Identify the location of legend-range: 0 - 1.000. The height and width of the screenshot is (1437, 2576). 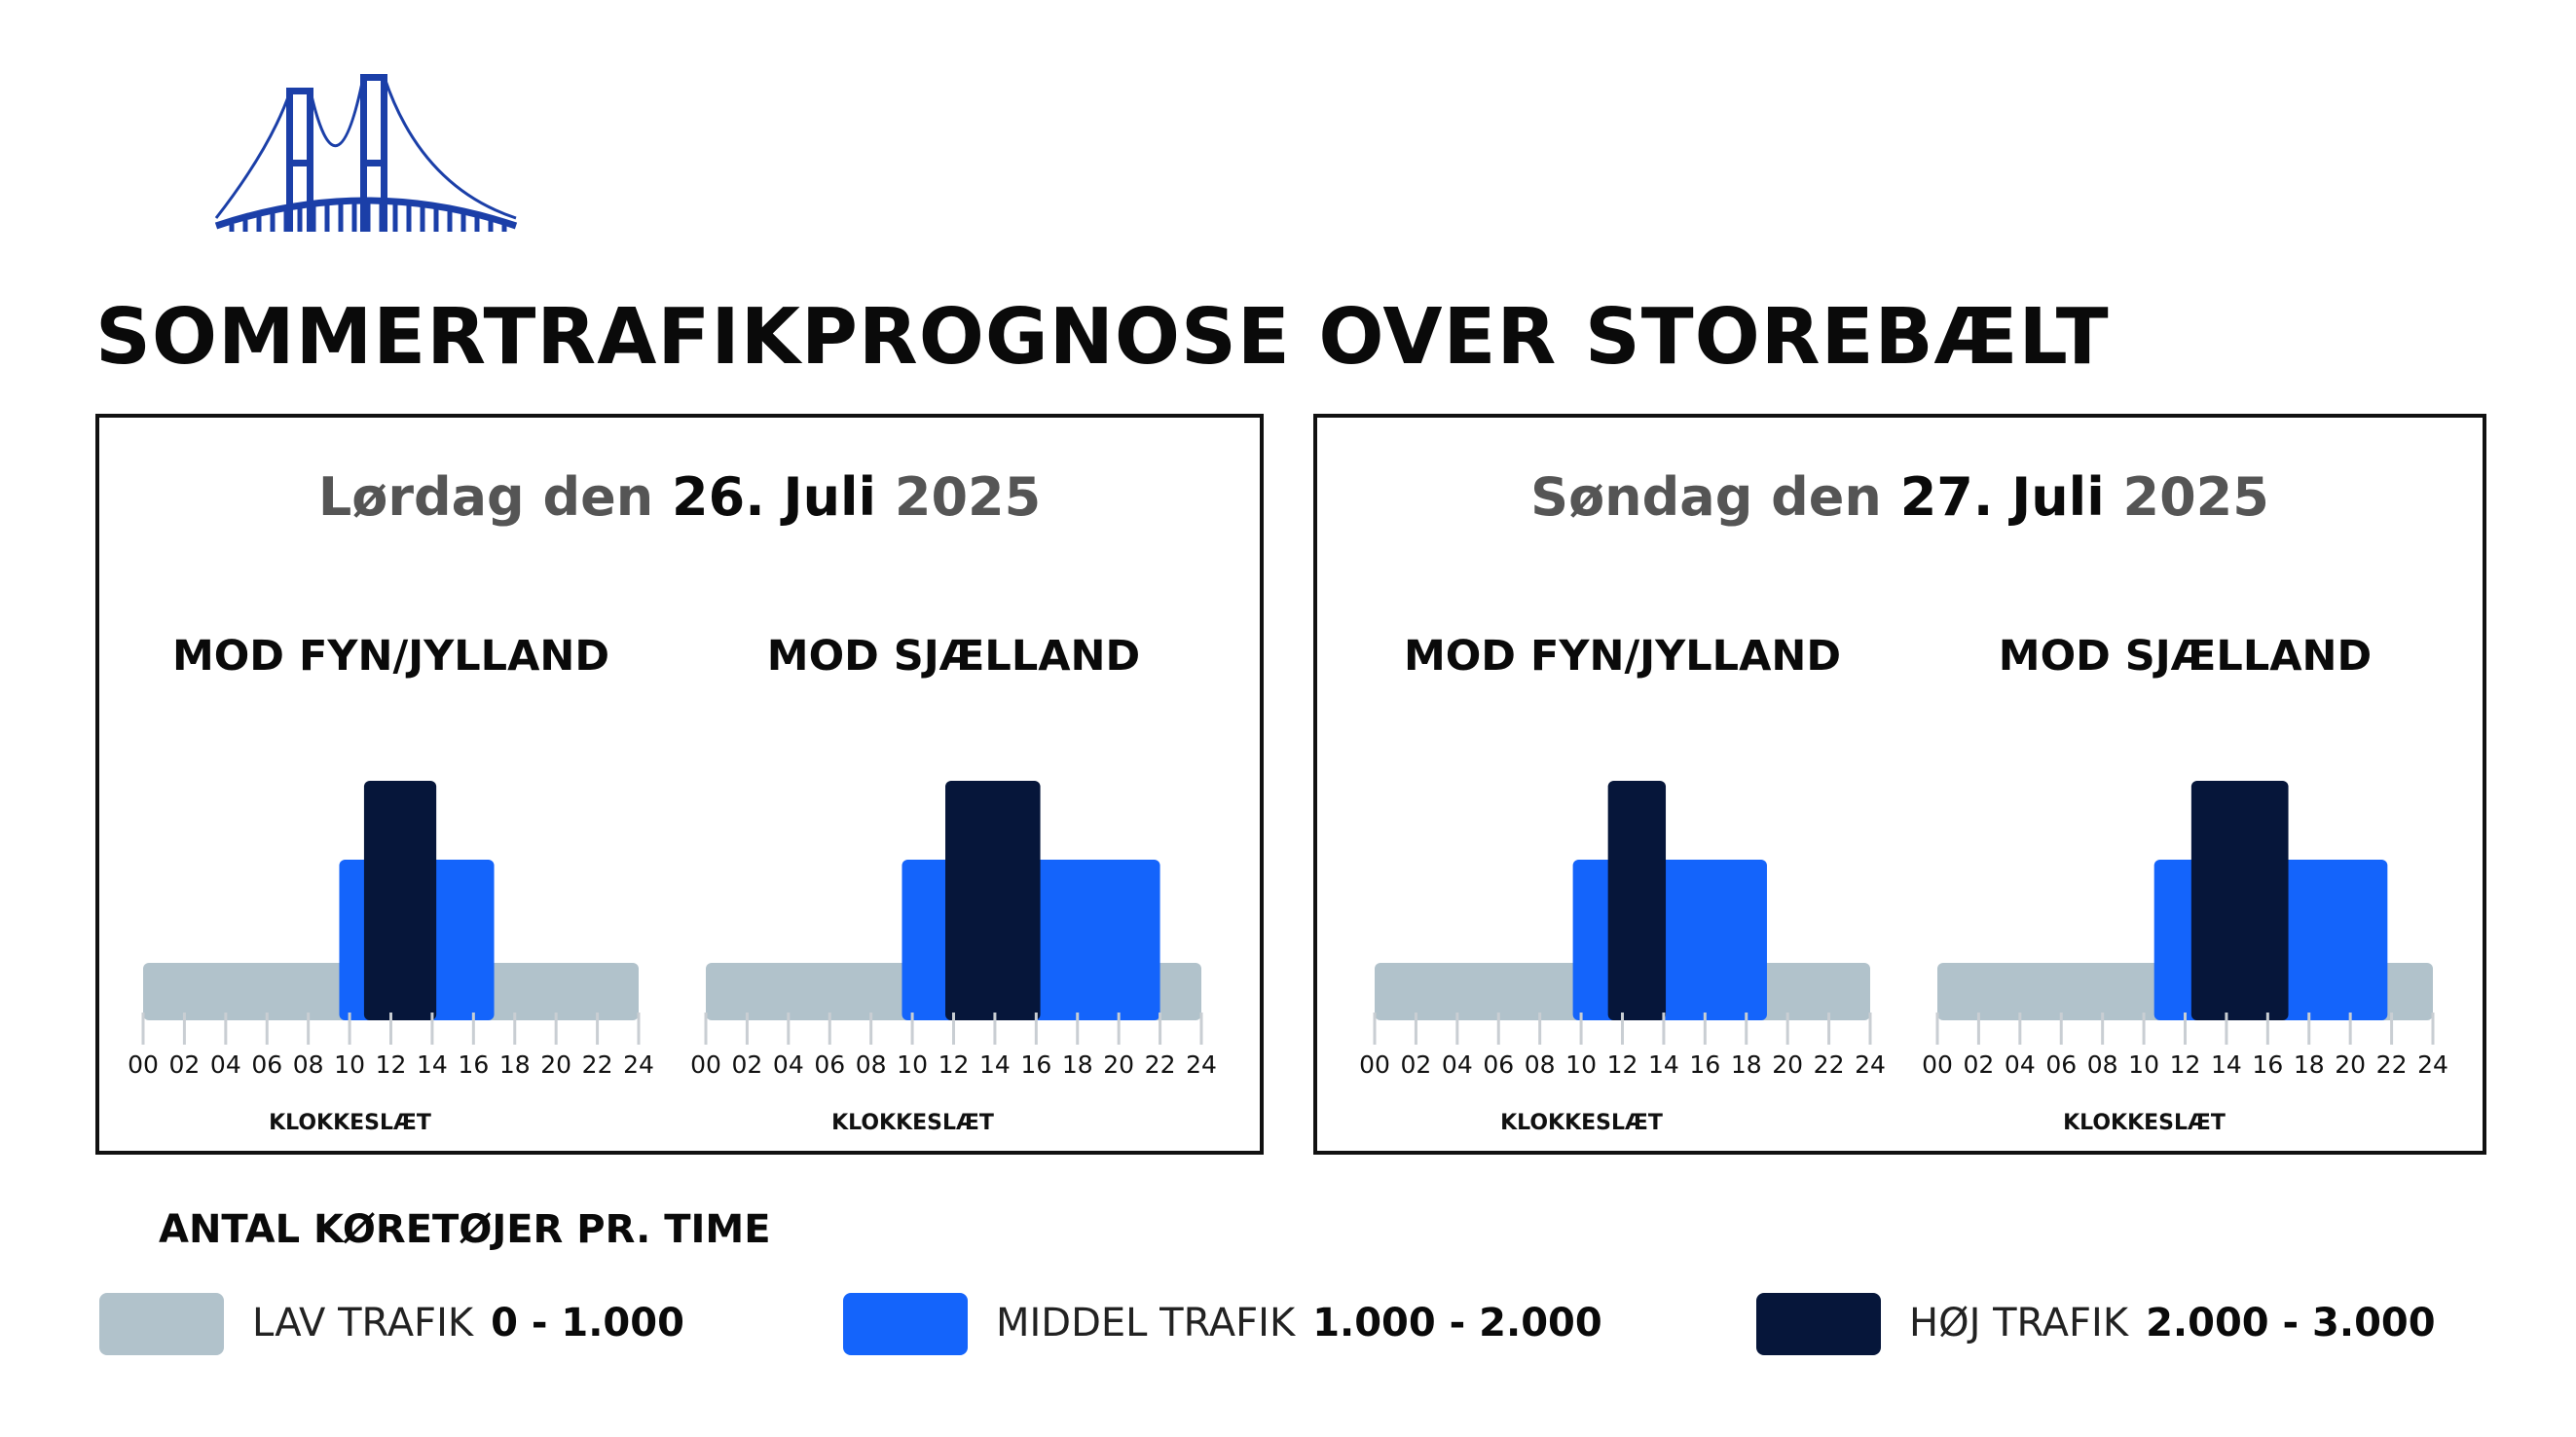
(587, 1323).